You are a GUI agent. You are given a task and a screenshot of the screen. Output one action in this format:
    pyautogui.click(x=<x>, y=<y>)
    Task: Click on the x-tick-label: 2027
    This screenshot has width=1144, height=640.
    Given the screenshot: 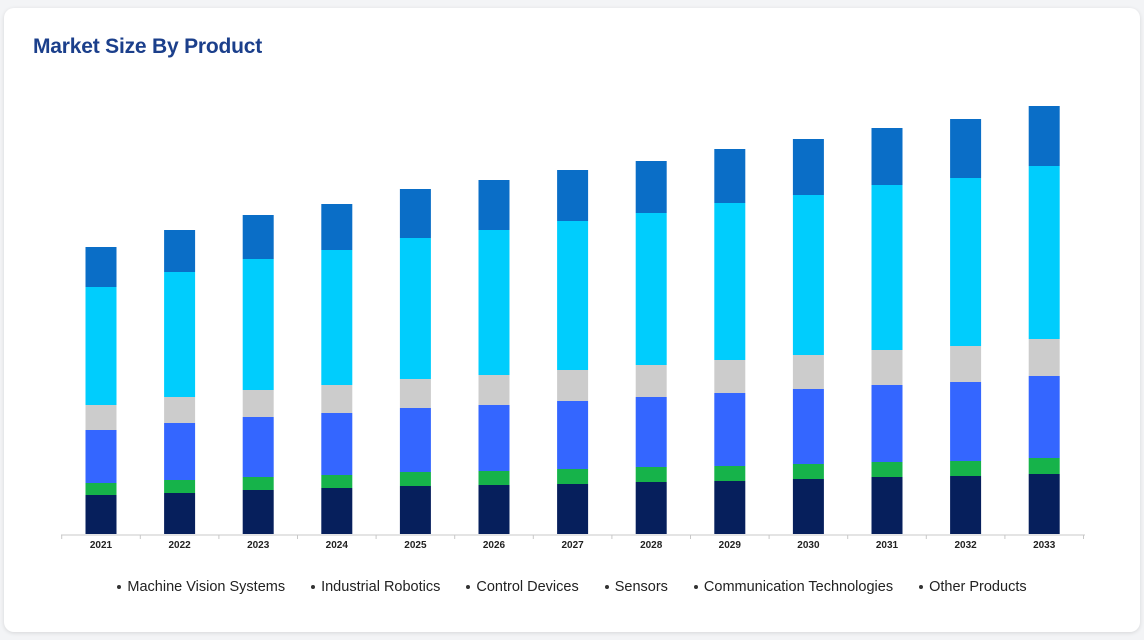 What is the action you would take?
    pyautogui.click(x=572, y=545)
    